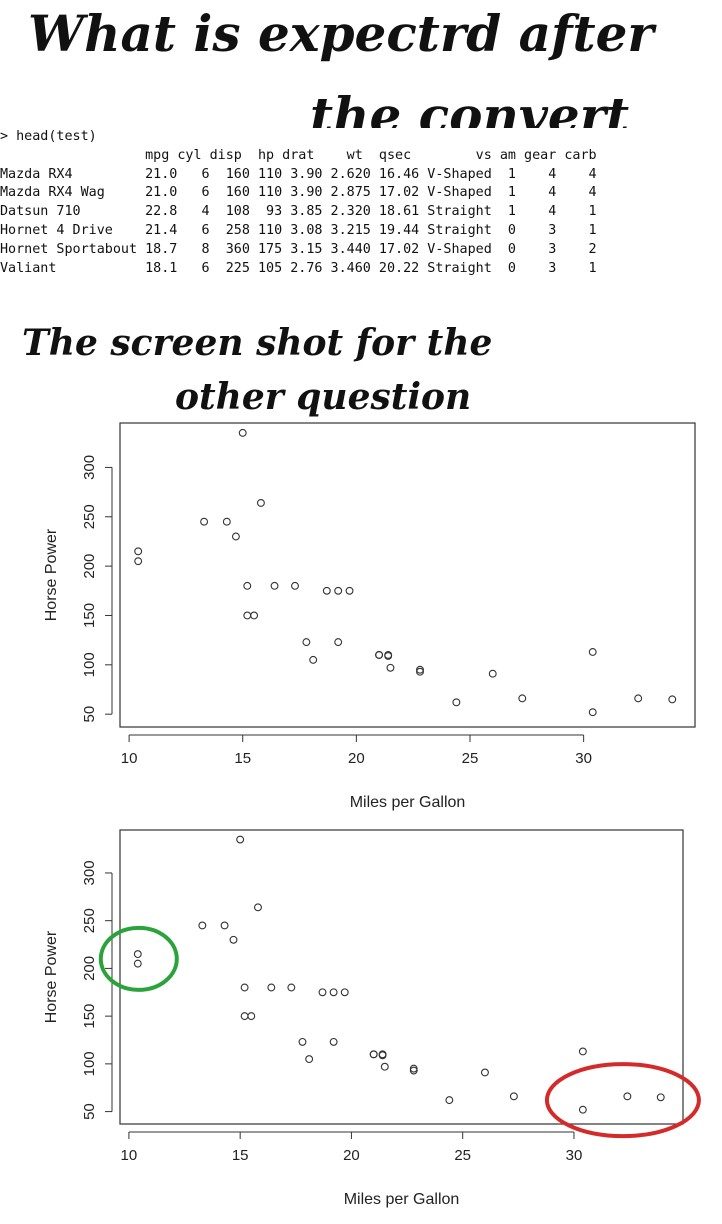  I want to click on chart2-annotation-green-circle, so click(138, 958).